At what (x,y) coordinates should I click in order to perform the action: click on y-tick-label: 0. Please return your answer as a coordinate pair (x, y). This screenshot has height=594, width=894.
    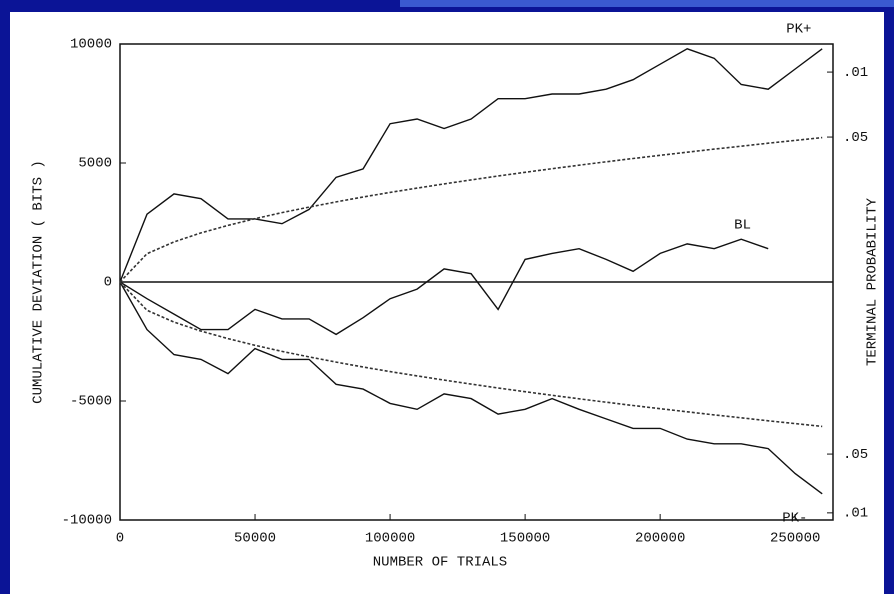
    Looking at the image, I should click on (108, 283).